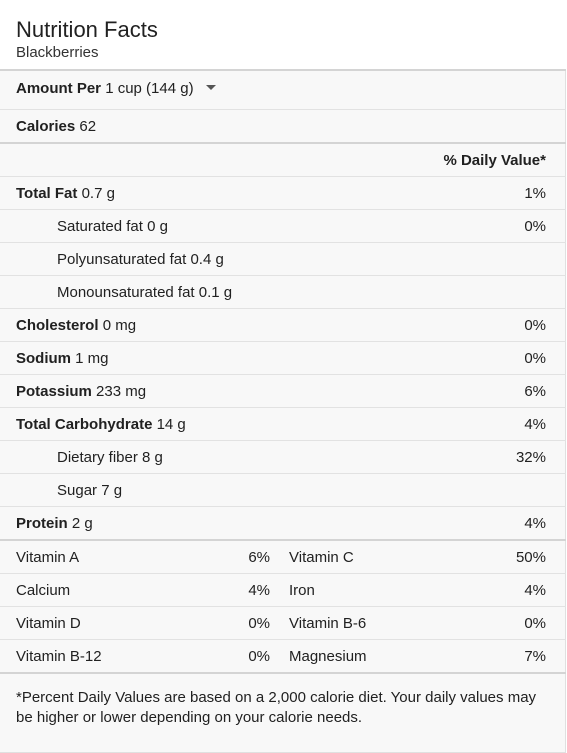 This screenshot has width=567, height=753. What do you see at coordinates (152, 457) in the screenshot?
I see `nutrient-amount: 8 g` at bounding box center [152, 457].